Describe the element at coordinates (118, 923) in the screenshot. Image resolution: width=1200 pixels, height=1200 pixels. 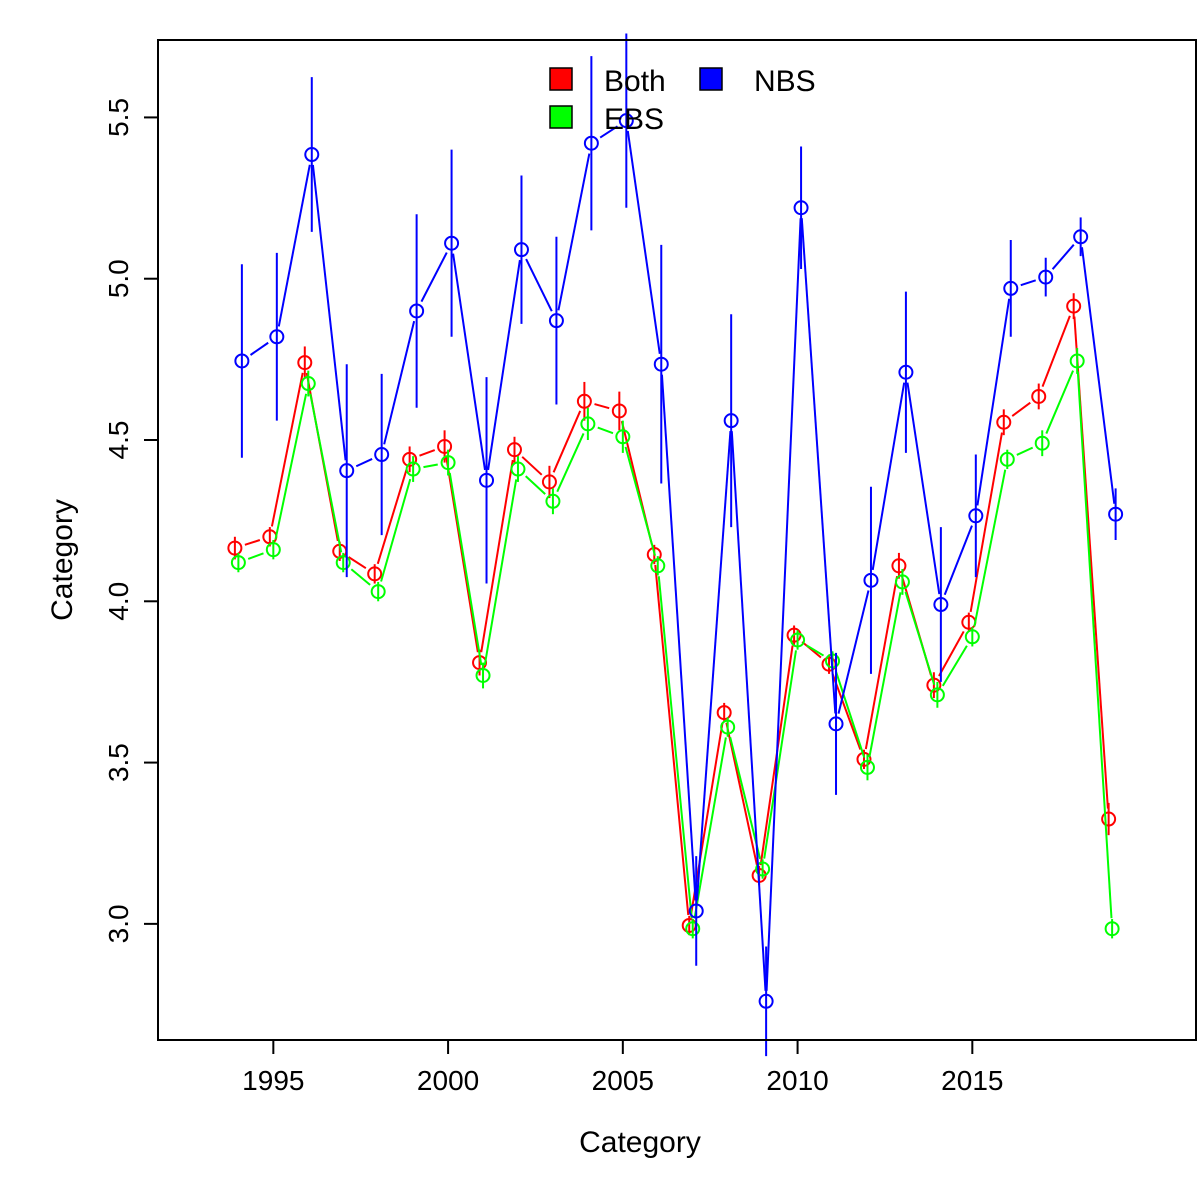
I see `y-tick-label: 3.0` at that location.